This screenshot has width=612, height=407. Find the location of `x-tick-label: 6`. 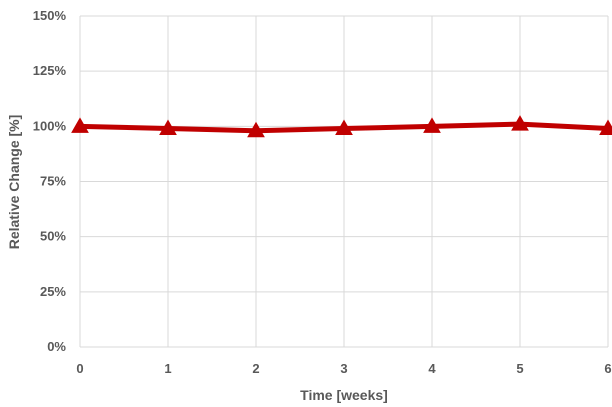

x-tick-label: 6 is located at coordinates (607, 368).